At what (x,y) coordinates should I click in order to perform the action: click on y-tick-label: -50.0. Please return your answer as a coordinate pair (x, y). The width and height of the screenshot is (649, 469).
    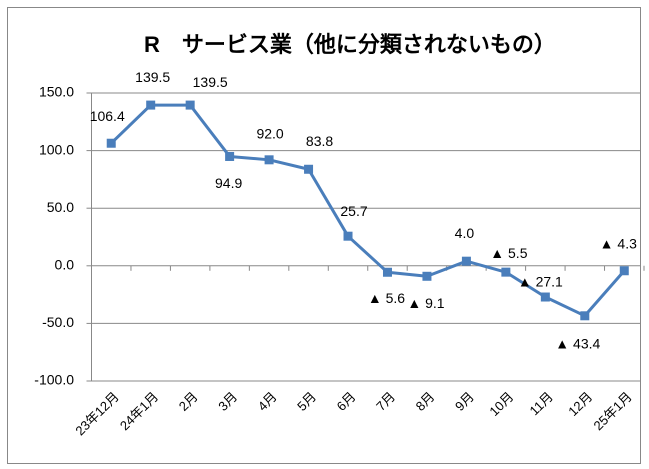
    Looking at the image, I should click on (58, 322).